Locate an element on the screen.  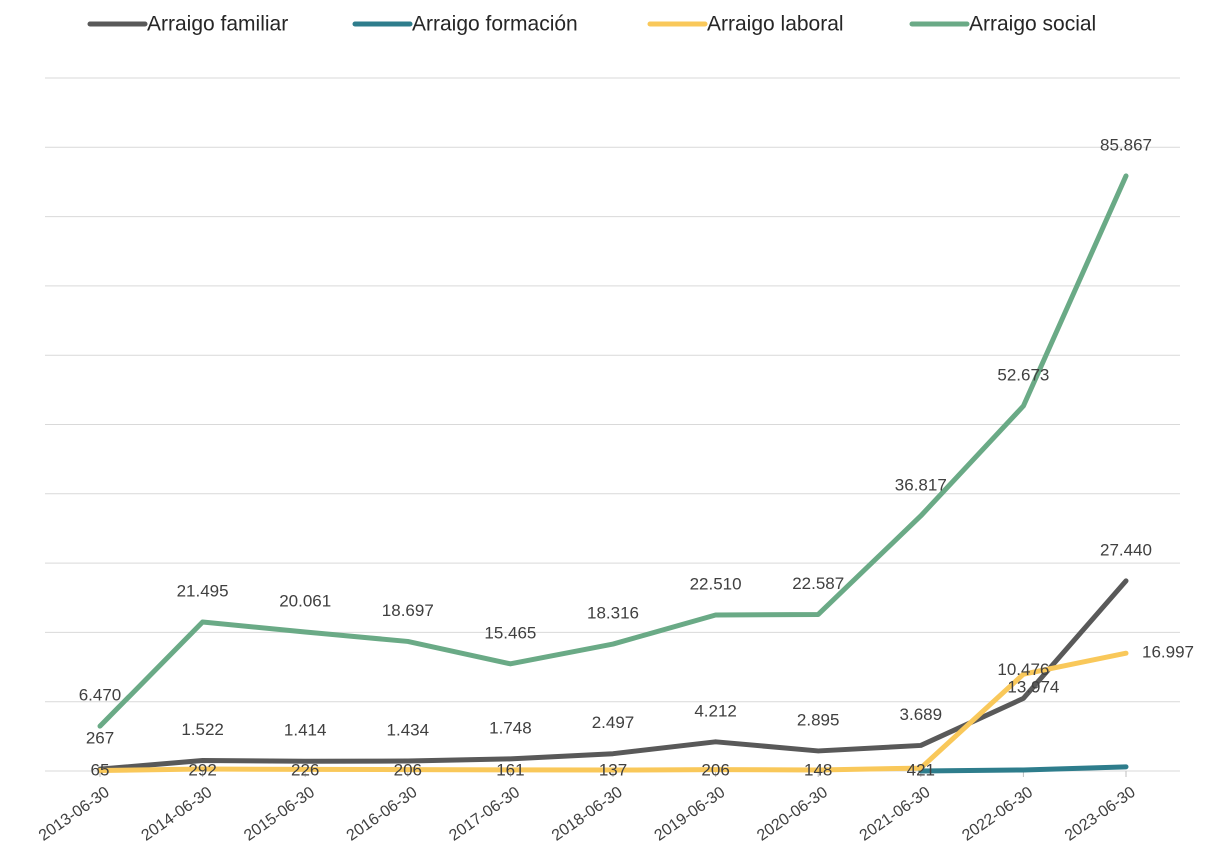
x-tick-label: 2016-06-30 is located at coordinates (382, 814).